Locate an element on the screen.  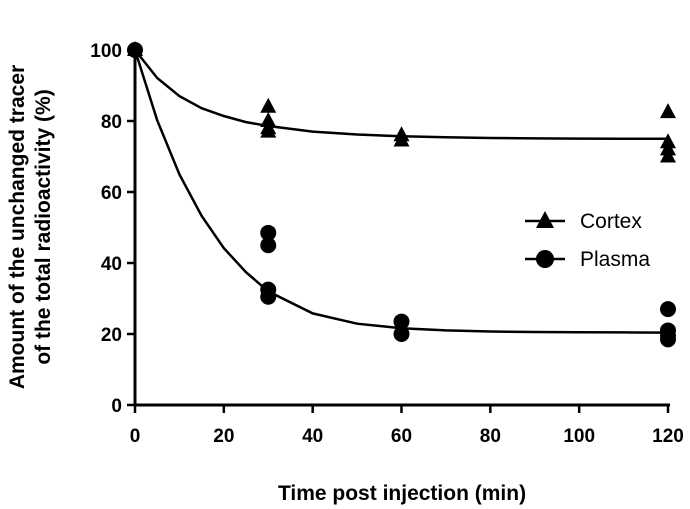
x-tick-label: 100 is located at coordinates (579, 436).